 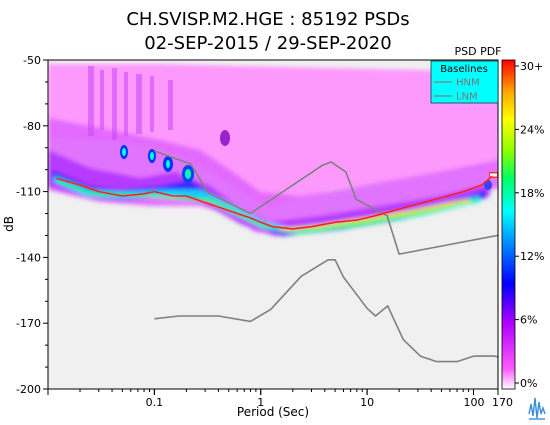 I want to click on colorbar-tick-label: 30+, so click(x=531, y=66).